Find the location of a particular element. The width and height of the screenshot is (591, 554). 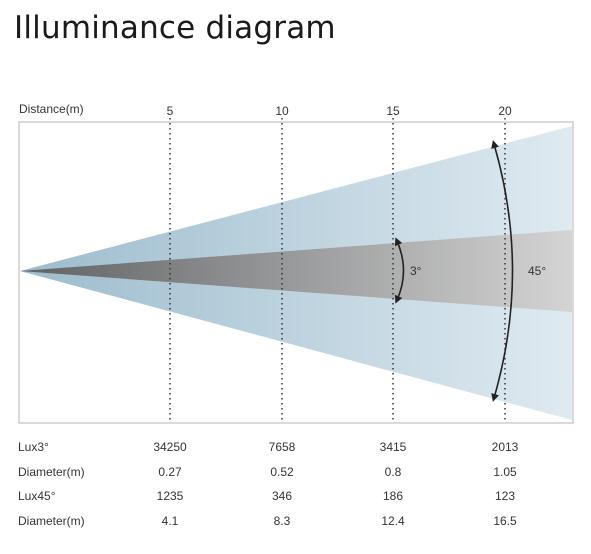

distance-tick-10: 10 is located at coordinates (282, 111).